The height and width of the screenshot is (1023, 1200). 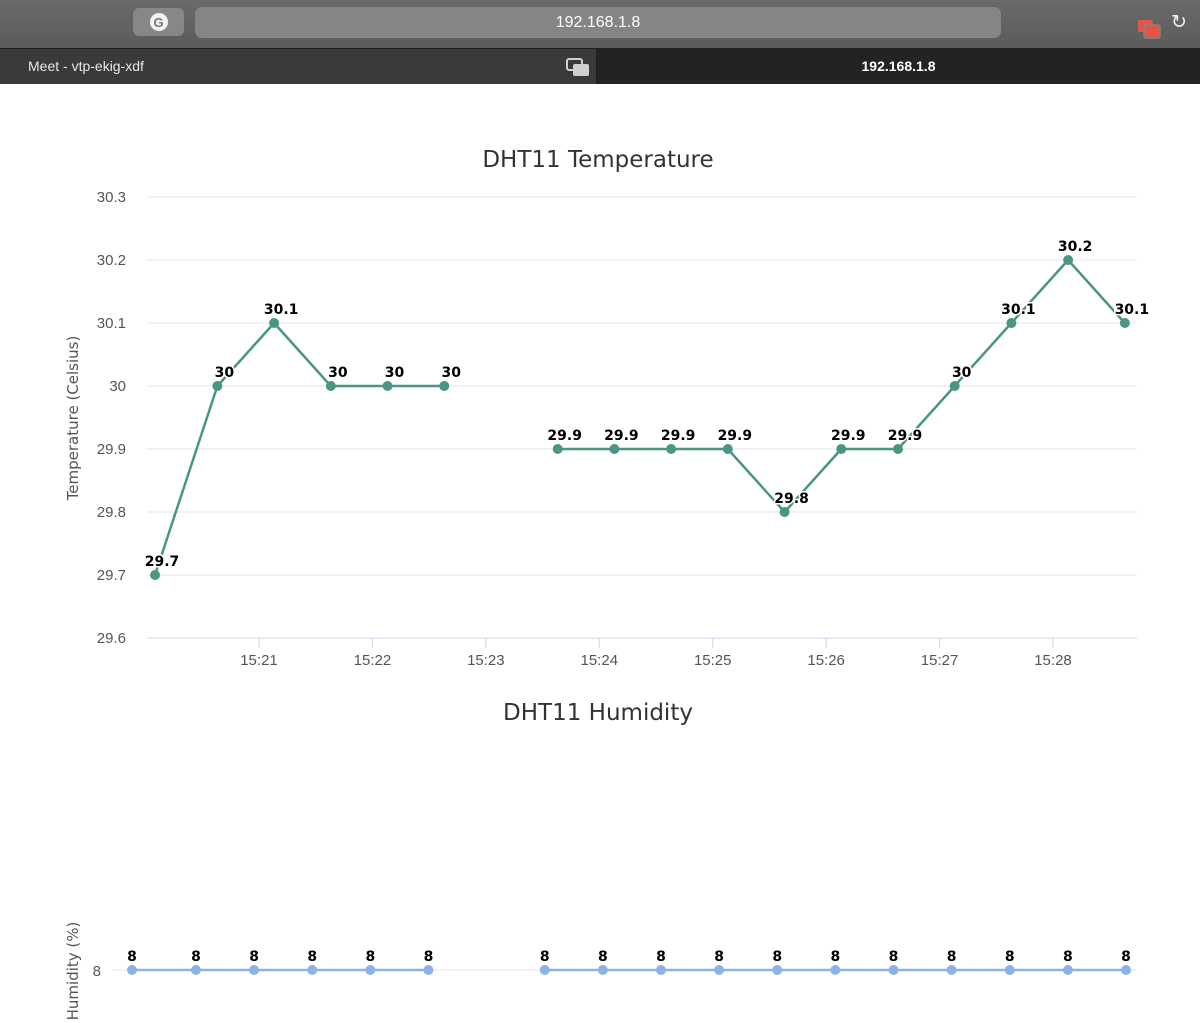 What do you see at coordinates (259, 660) in the screenshot?
I see `x-tick-label: 15:21` at bounding box center [259, 660].